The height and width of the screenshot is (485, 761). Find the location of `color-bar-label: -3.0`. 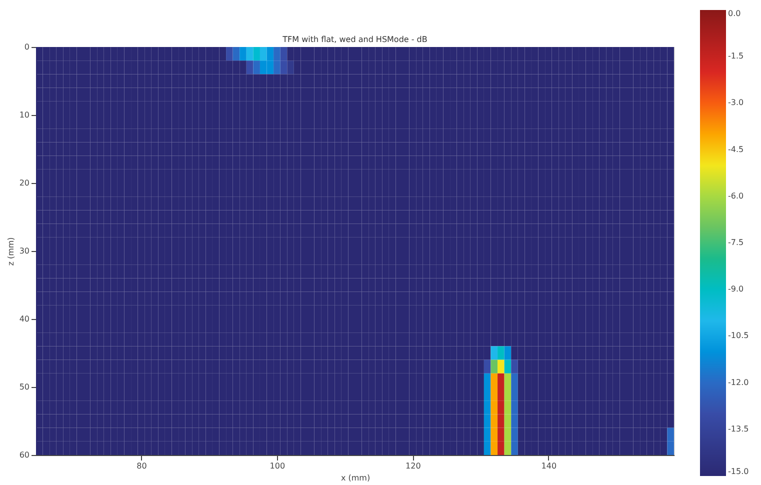

color-bar-label: -3.0 is located at coordinates (736, 103).